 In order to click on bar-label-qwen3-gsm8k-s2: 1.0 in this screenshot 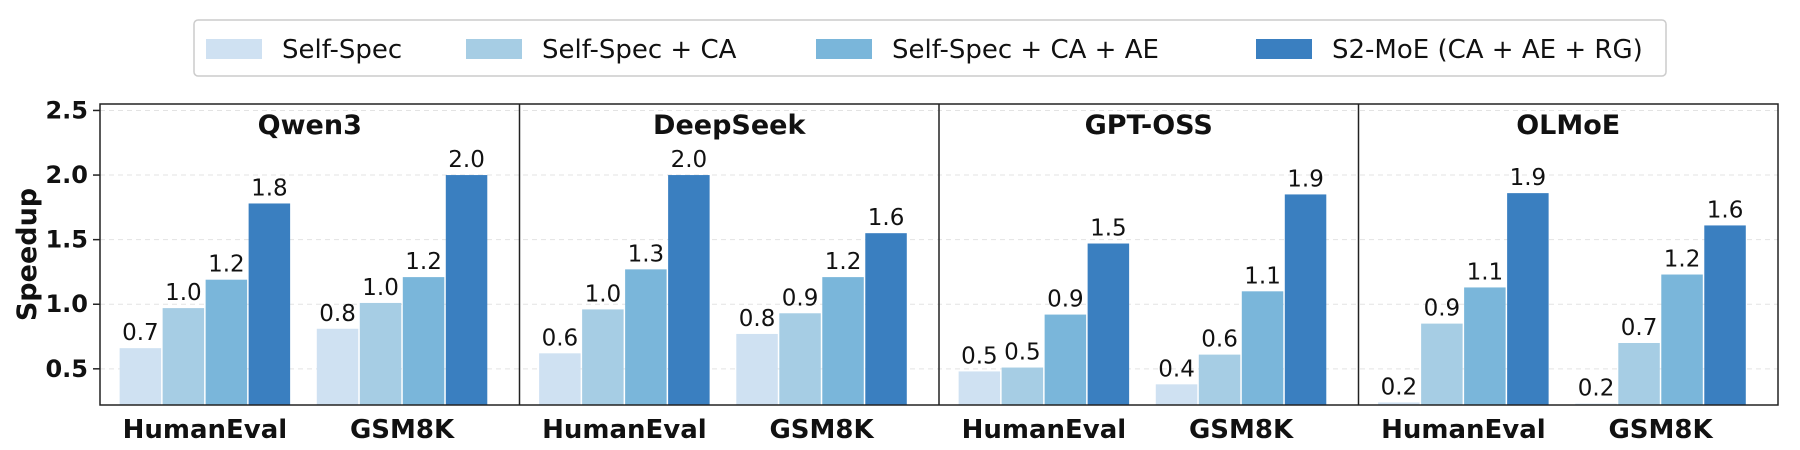, I will do `click(380, 288)`.